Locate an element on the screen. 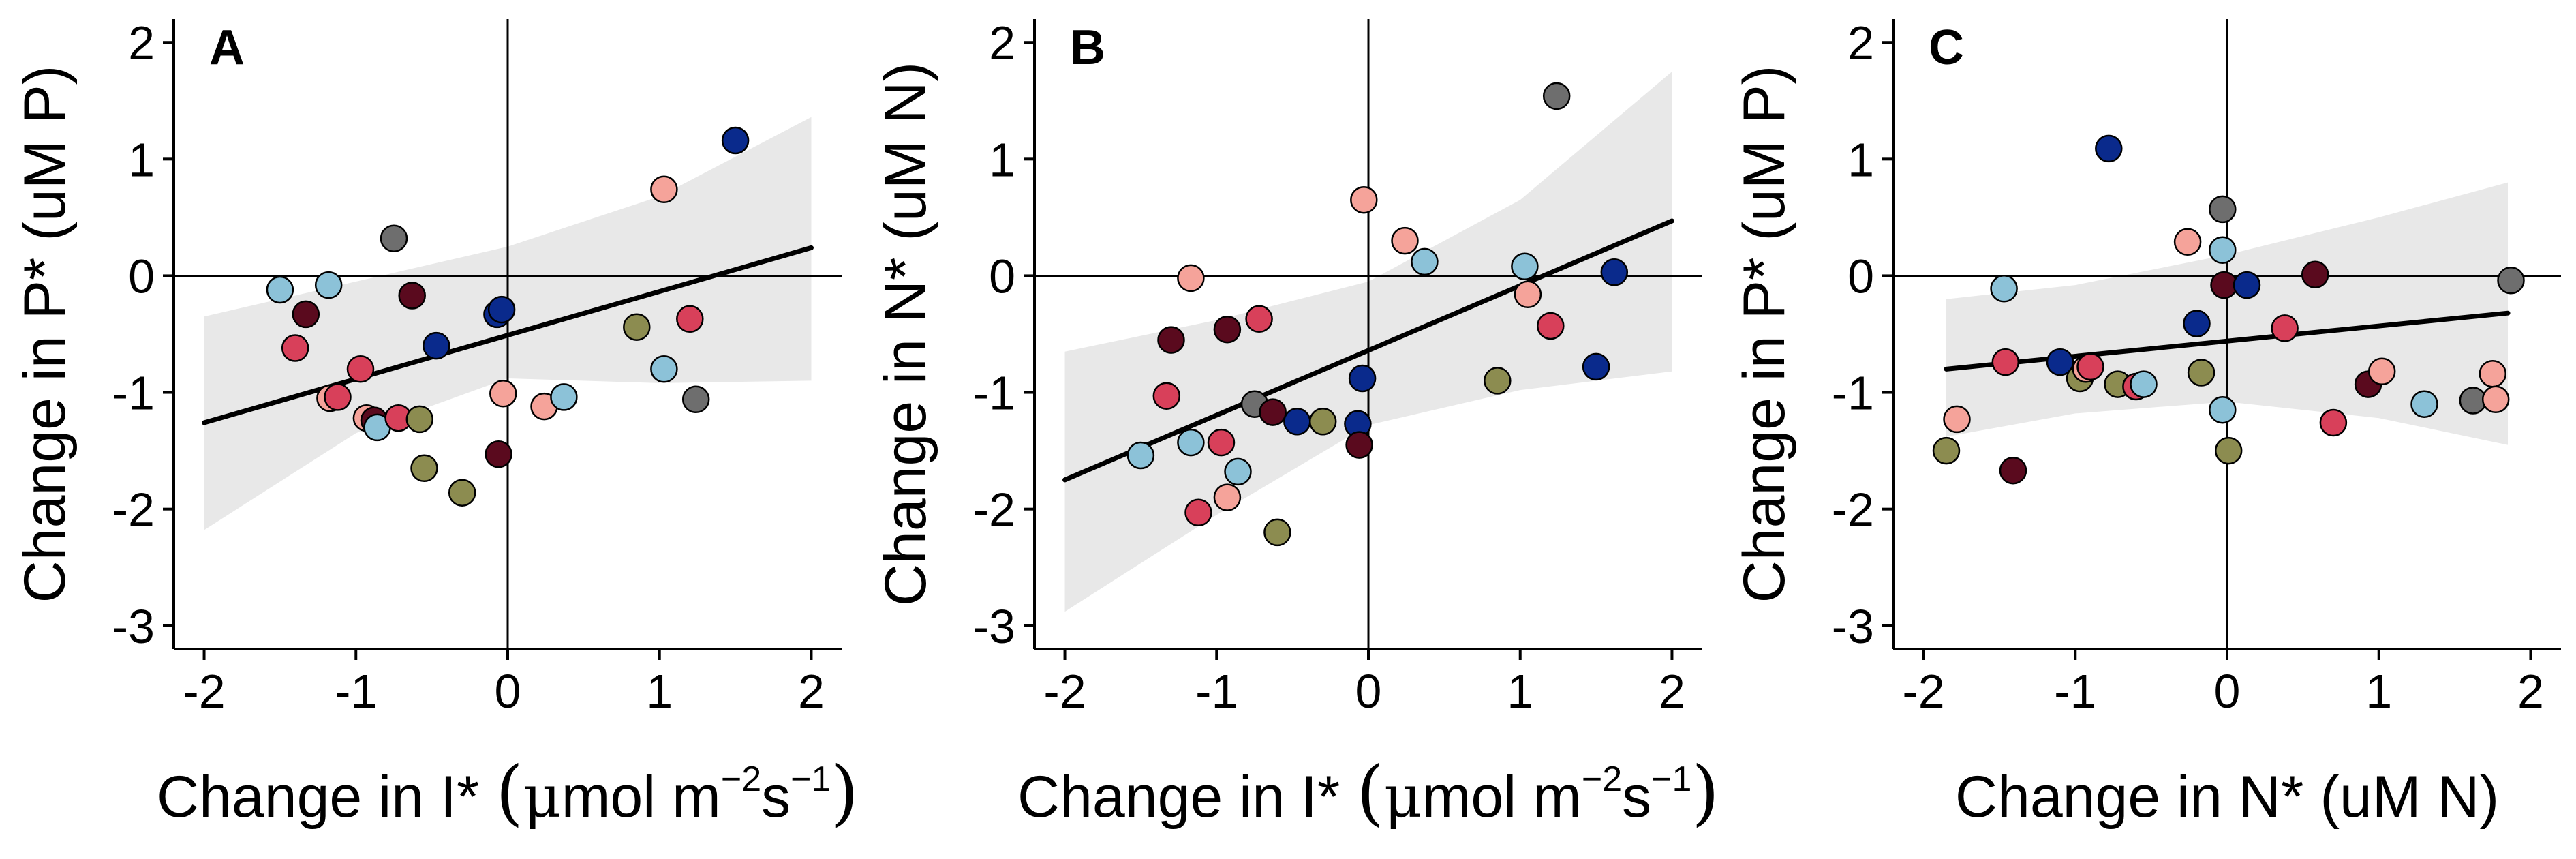 This screenshot has height=859, width=2576. panel-label: A is located at coordinates (227, 47).